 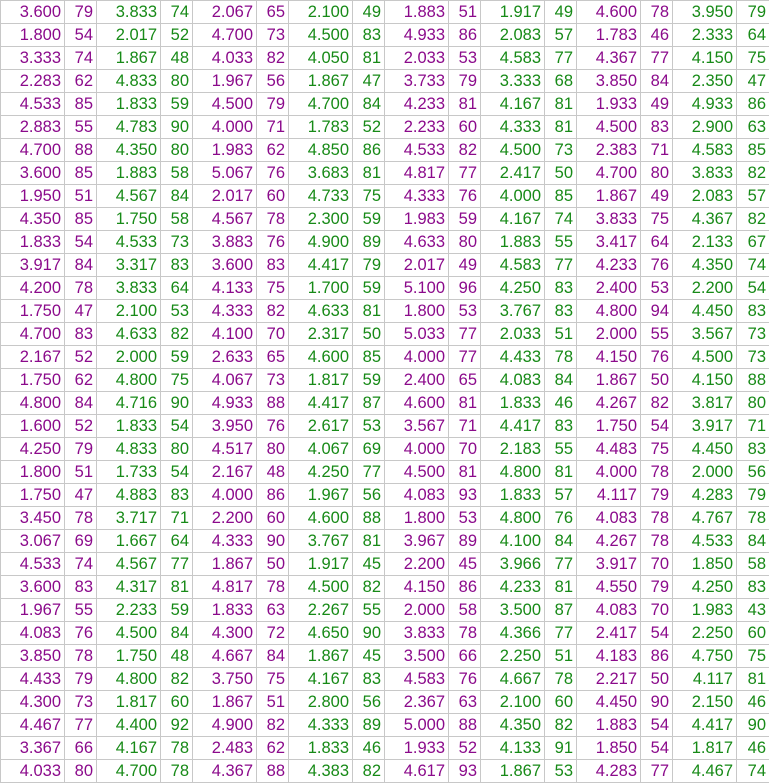 I want to click on count-cell: 74, so click(x=81, y=564).